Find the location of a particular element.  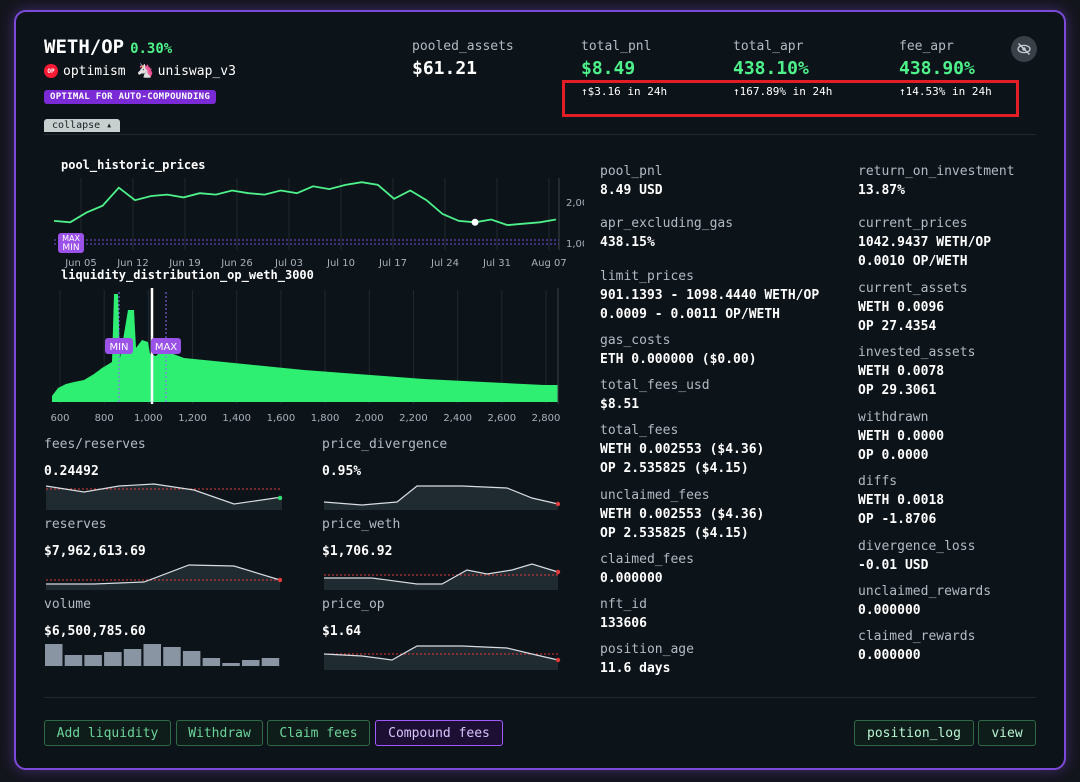

liquidity-x-tick: 1,200 is located at coordinates (192, 418).